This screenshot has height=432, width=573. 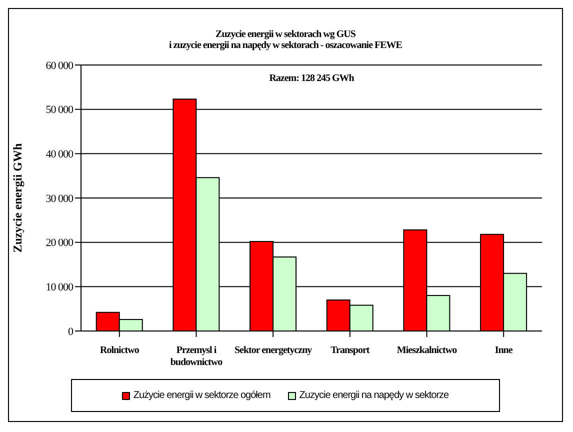 What do you see at coordinates (201, 395) in the screenshot?
I see `legend-label: Zużycie energii w sektorze ogółem` at bounding box center [201, 395].